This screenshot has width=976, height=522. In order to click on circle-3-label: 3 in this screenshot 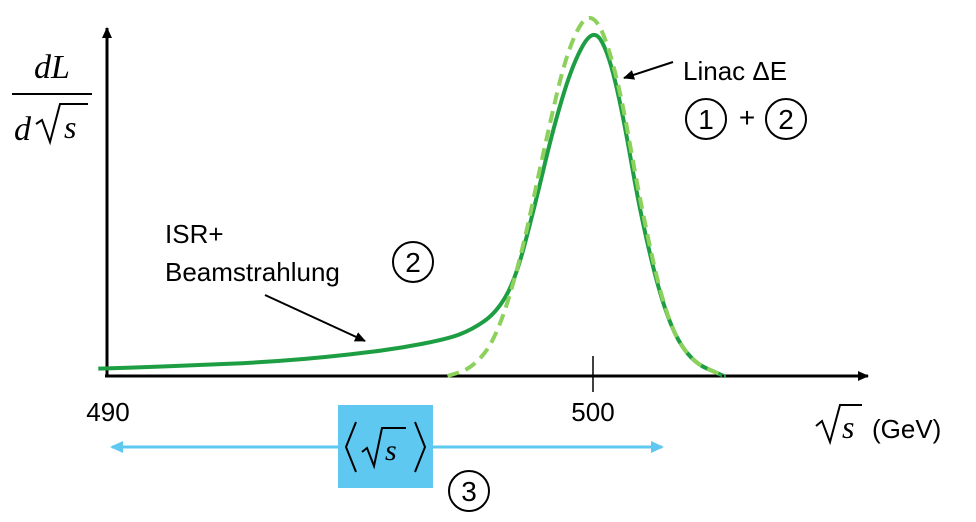, I will do `click(469, 491)`.